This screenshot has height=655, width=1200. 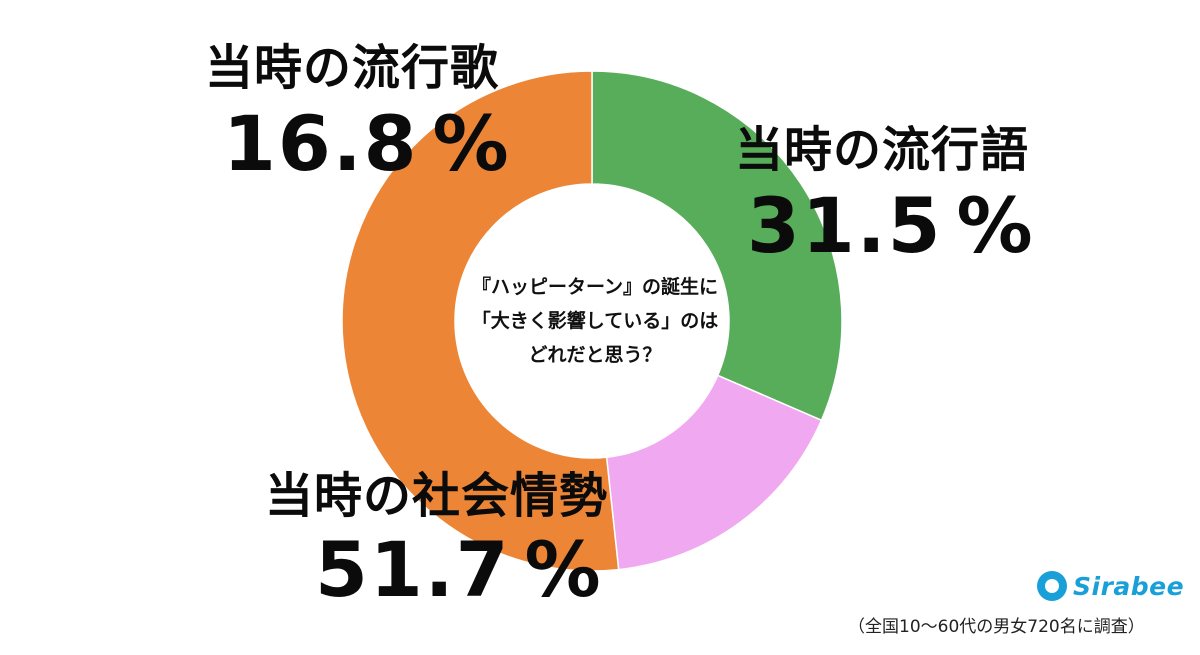 I want to click on slice-label-buzzwords: 当時の流行語 31.5%, so click(x=885, y=195).